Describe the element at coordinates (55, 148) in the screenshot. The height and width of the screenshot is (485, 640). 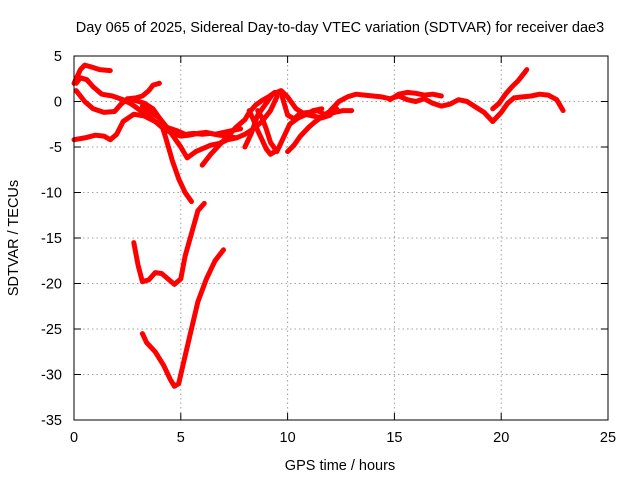
I see `y-tick-label: -5` at that location.